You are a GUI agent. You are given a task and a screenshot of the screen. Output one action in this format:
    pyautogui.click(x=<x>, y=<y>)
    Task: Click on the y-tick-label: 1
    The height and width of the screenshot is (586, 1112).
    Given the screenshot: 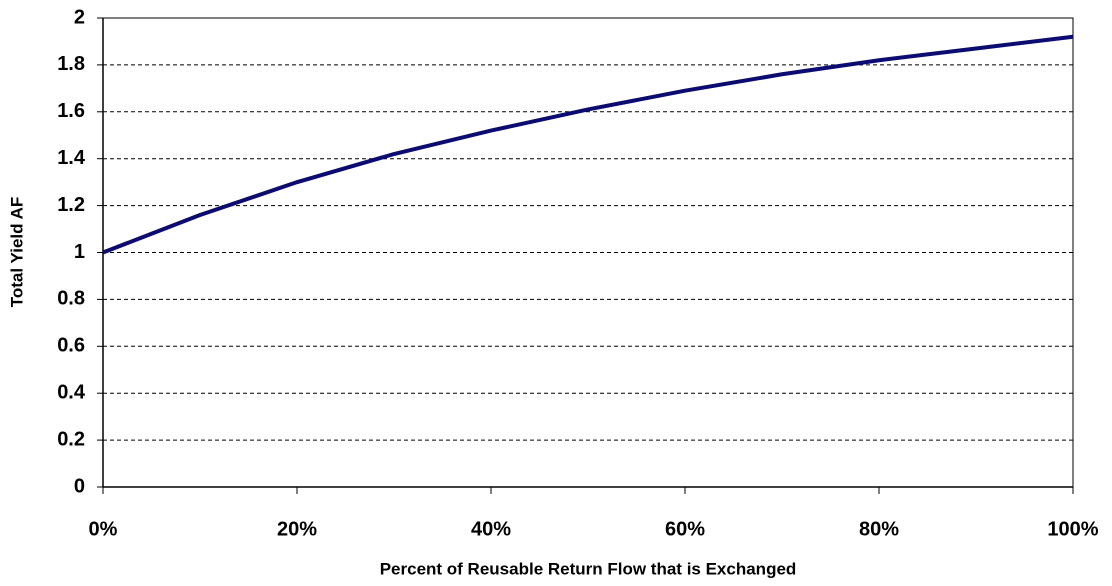 What is the action you would take?
    pyautogui.click(x=79, y=252)
    